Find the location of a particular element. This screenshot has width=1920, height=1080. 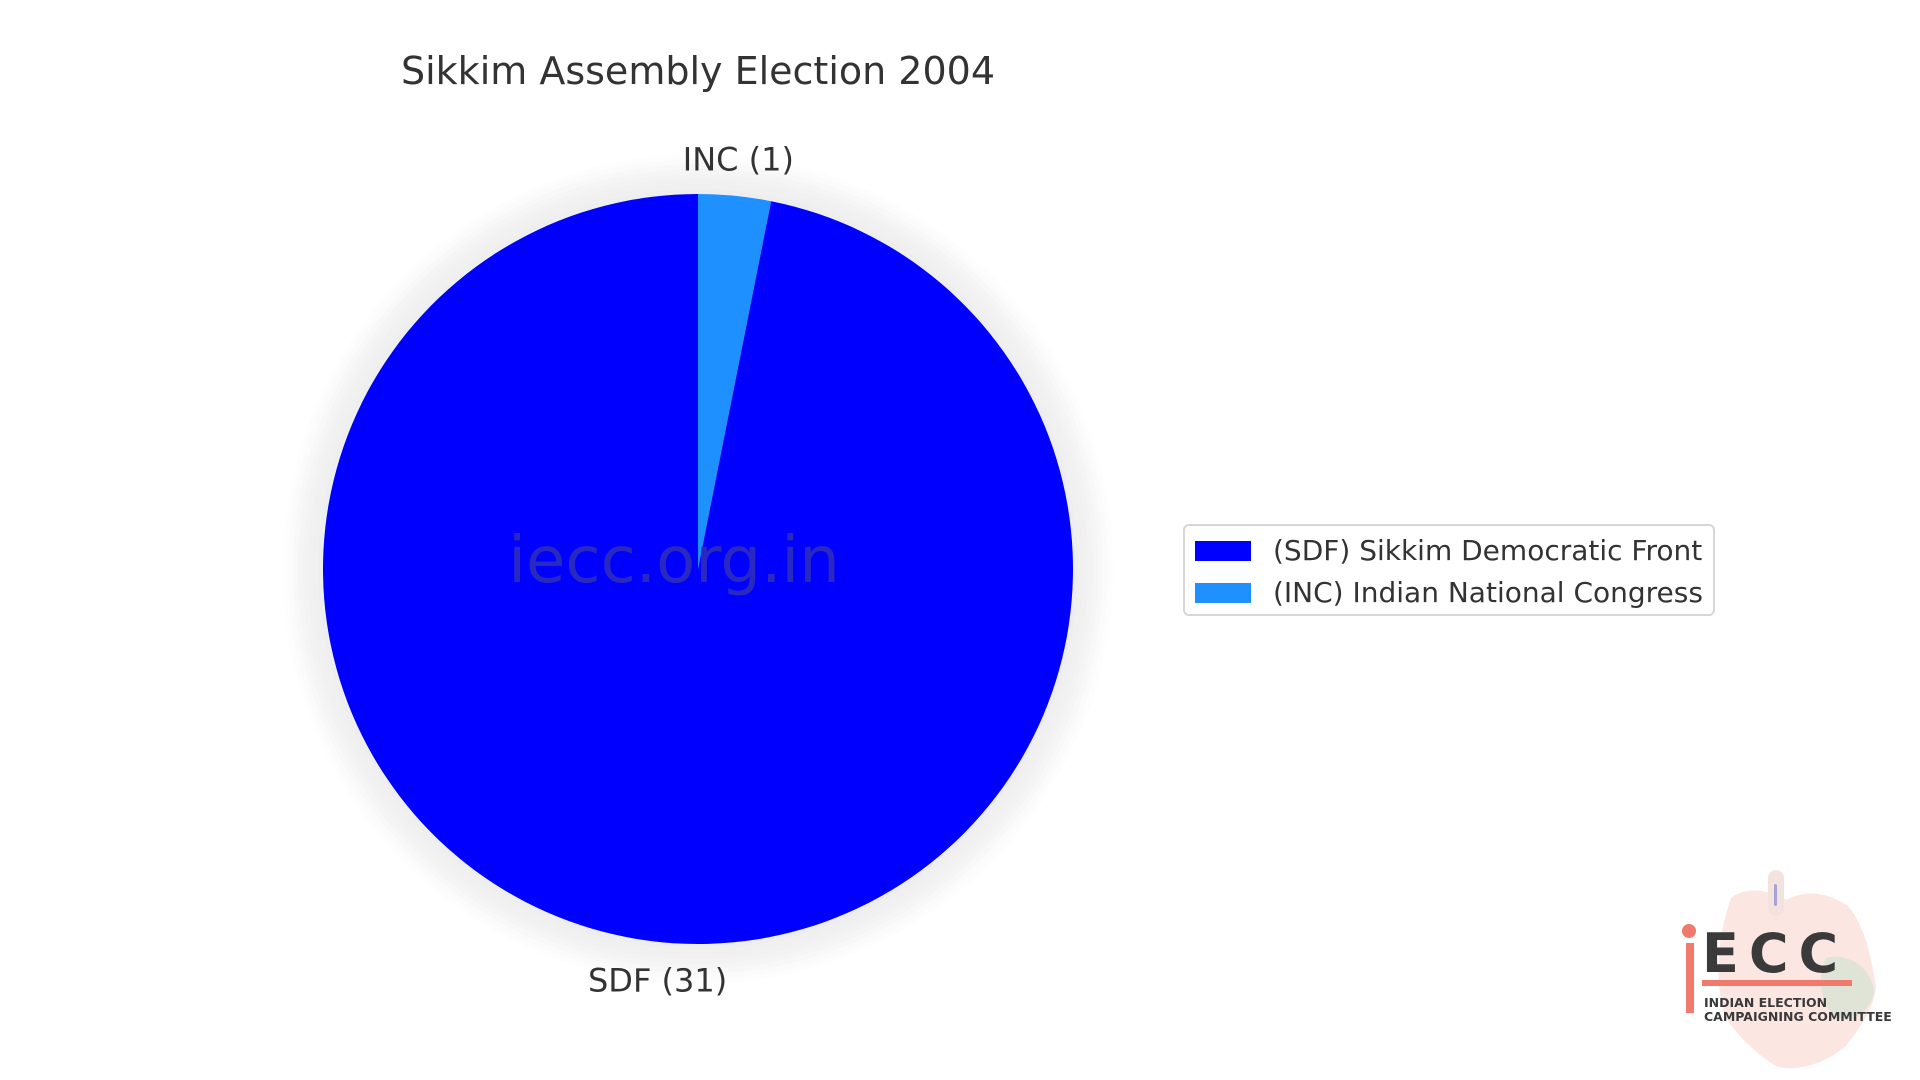

pie-labels: INC (1) SDF (31) is located at coordinates (691, 570).